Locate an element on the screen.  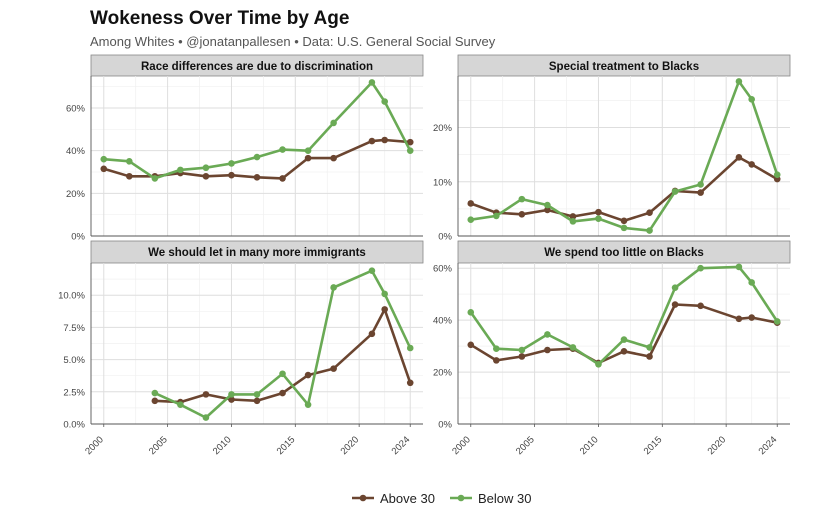
legend-item: Below 30 is located at coordinates (490, 498).